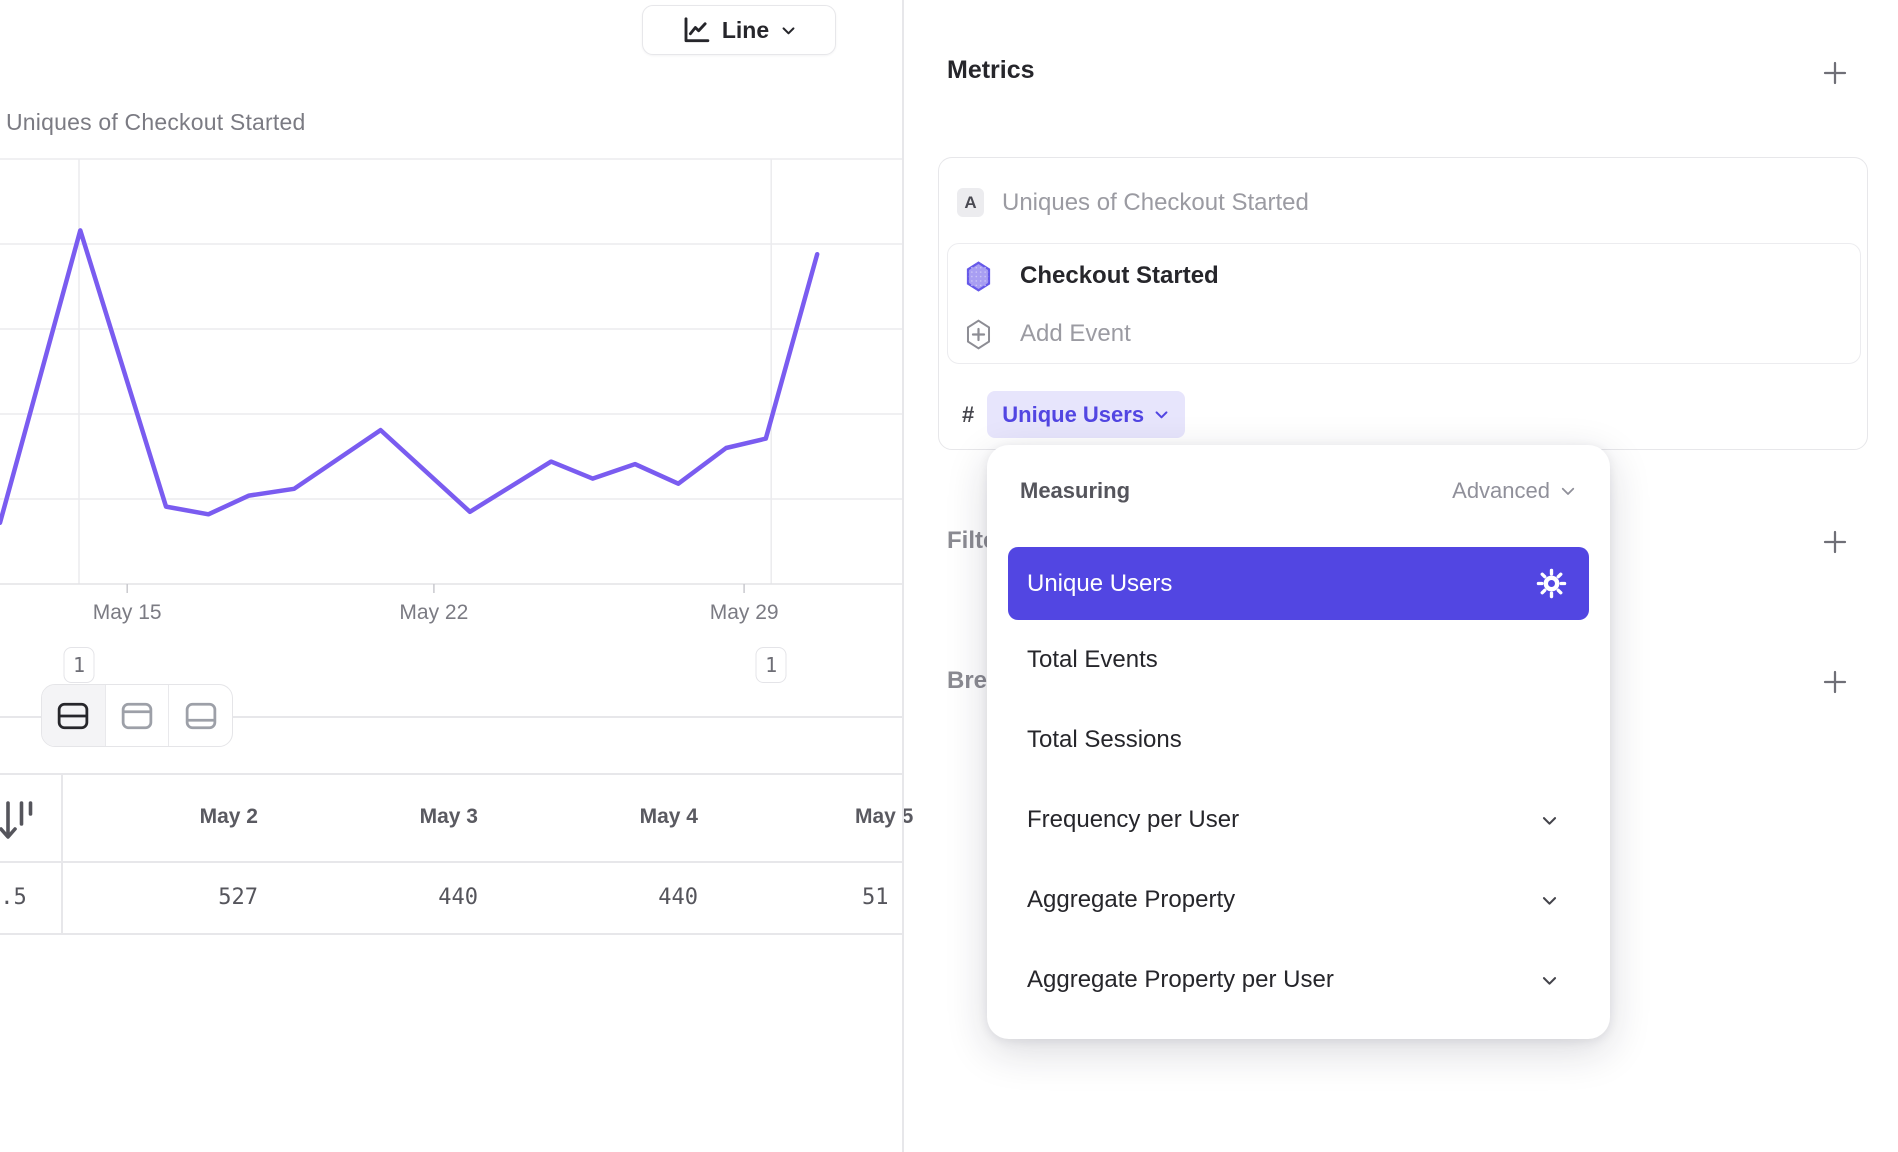  Describe the element at coordinates (1835, 682) in the screenshot. I see `add-breakdown-button` at that location.